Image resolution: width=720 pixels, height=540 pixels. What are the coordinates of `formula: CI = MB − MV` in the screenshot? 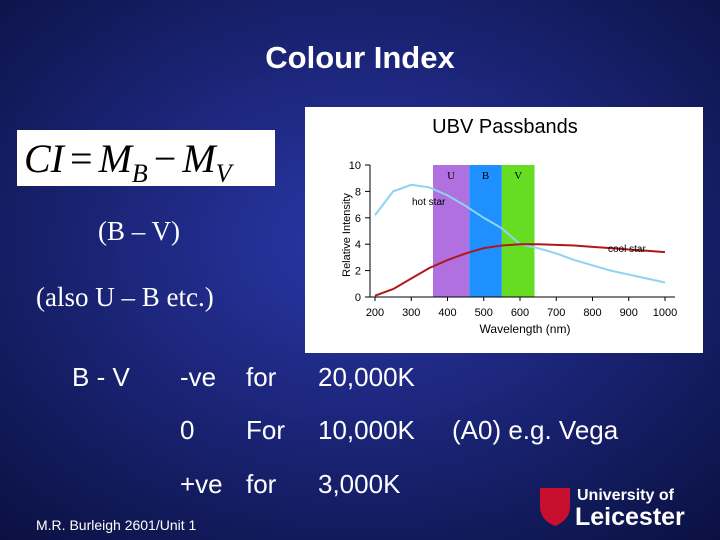 It's located at (129, 162).